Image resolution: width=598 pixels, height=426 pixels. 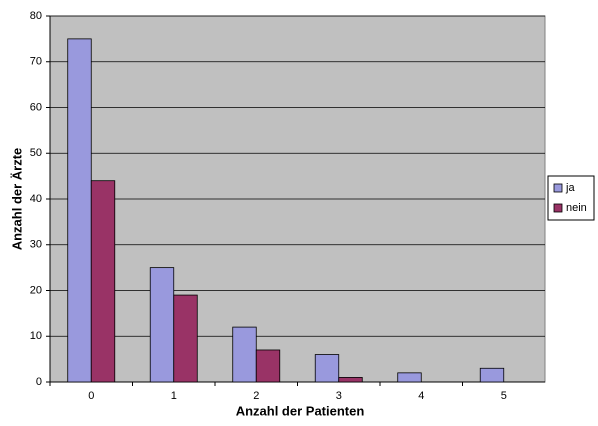 What do you see at coordinates (300, 410) in the screenshot?
I see `x-axis-title: Anzahl der Patienten` at bounding box center [300, 410].